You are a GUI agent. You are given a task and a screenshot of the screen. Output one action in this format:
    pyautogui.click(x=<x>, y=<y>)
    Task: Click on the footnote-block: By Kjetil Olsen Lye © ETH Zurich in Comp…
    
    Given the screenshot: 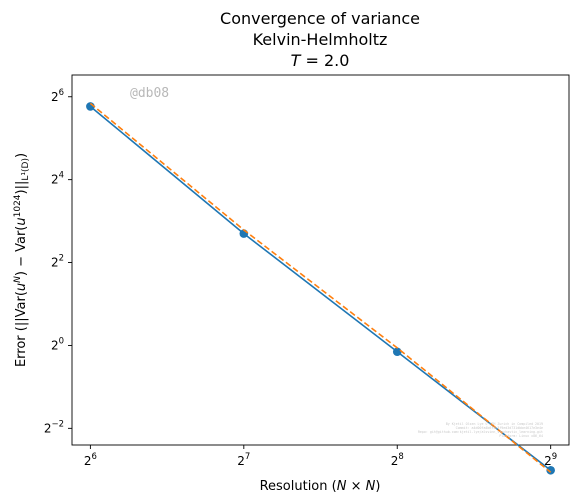 What is the action you would take?
    pyautogui.click(x=480, y=430)
    